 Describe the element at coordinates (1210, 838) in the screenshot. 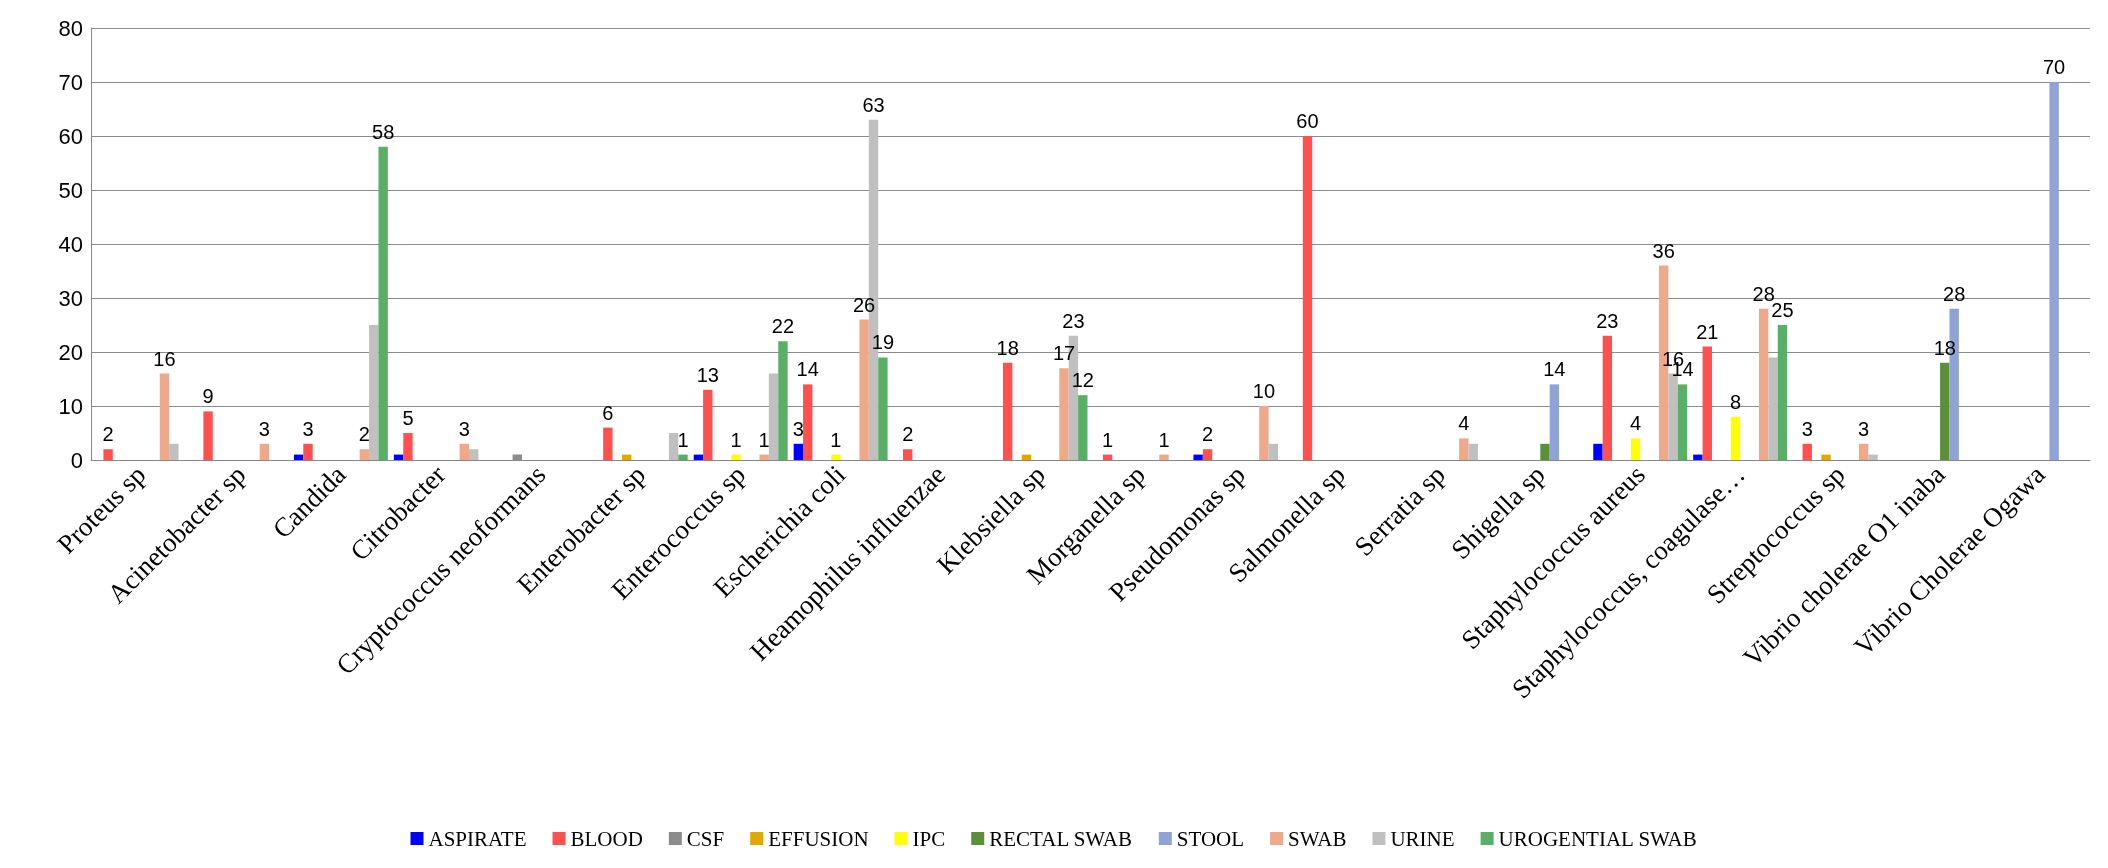

I see `legend-label: STOOL` at that location.